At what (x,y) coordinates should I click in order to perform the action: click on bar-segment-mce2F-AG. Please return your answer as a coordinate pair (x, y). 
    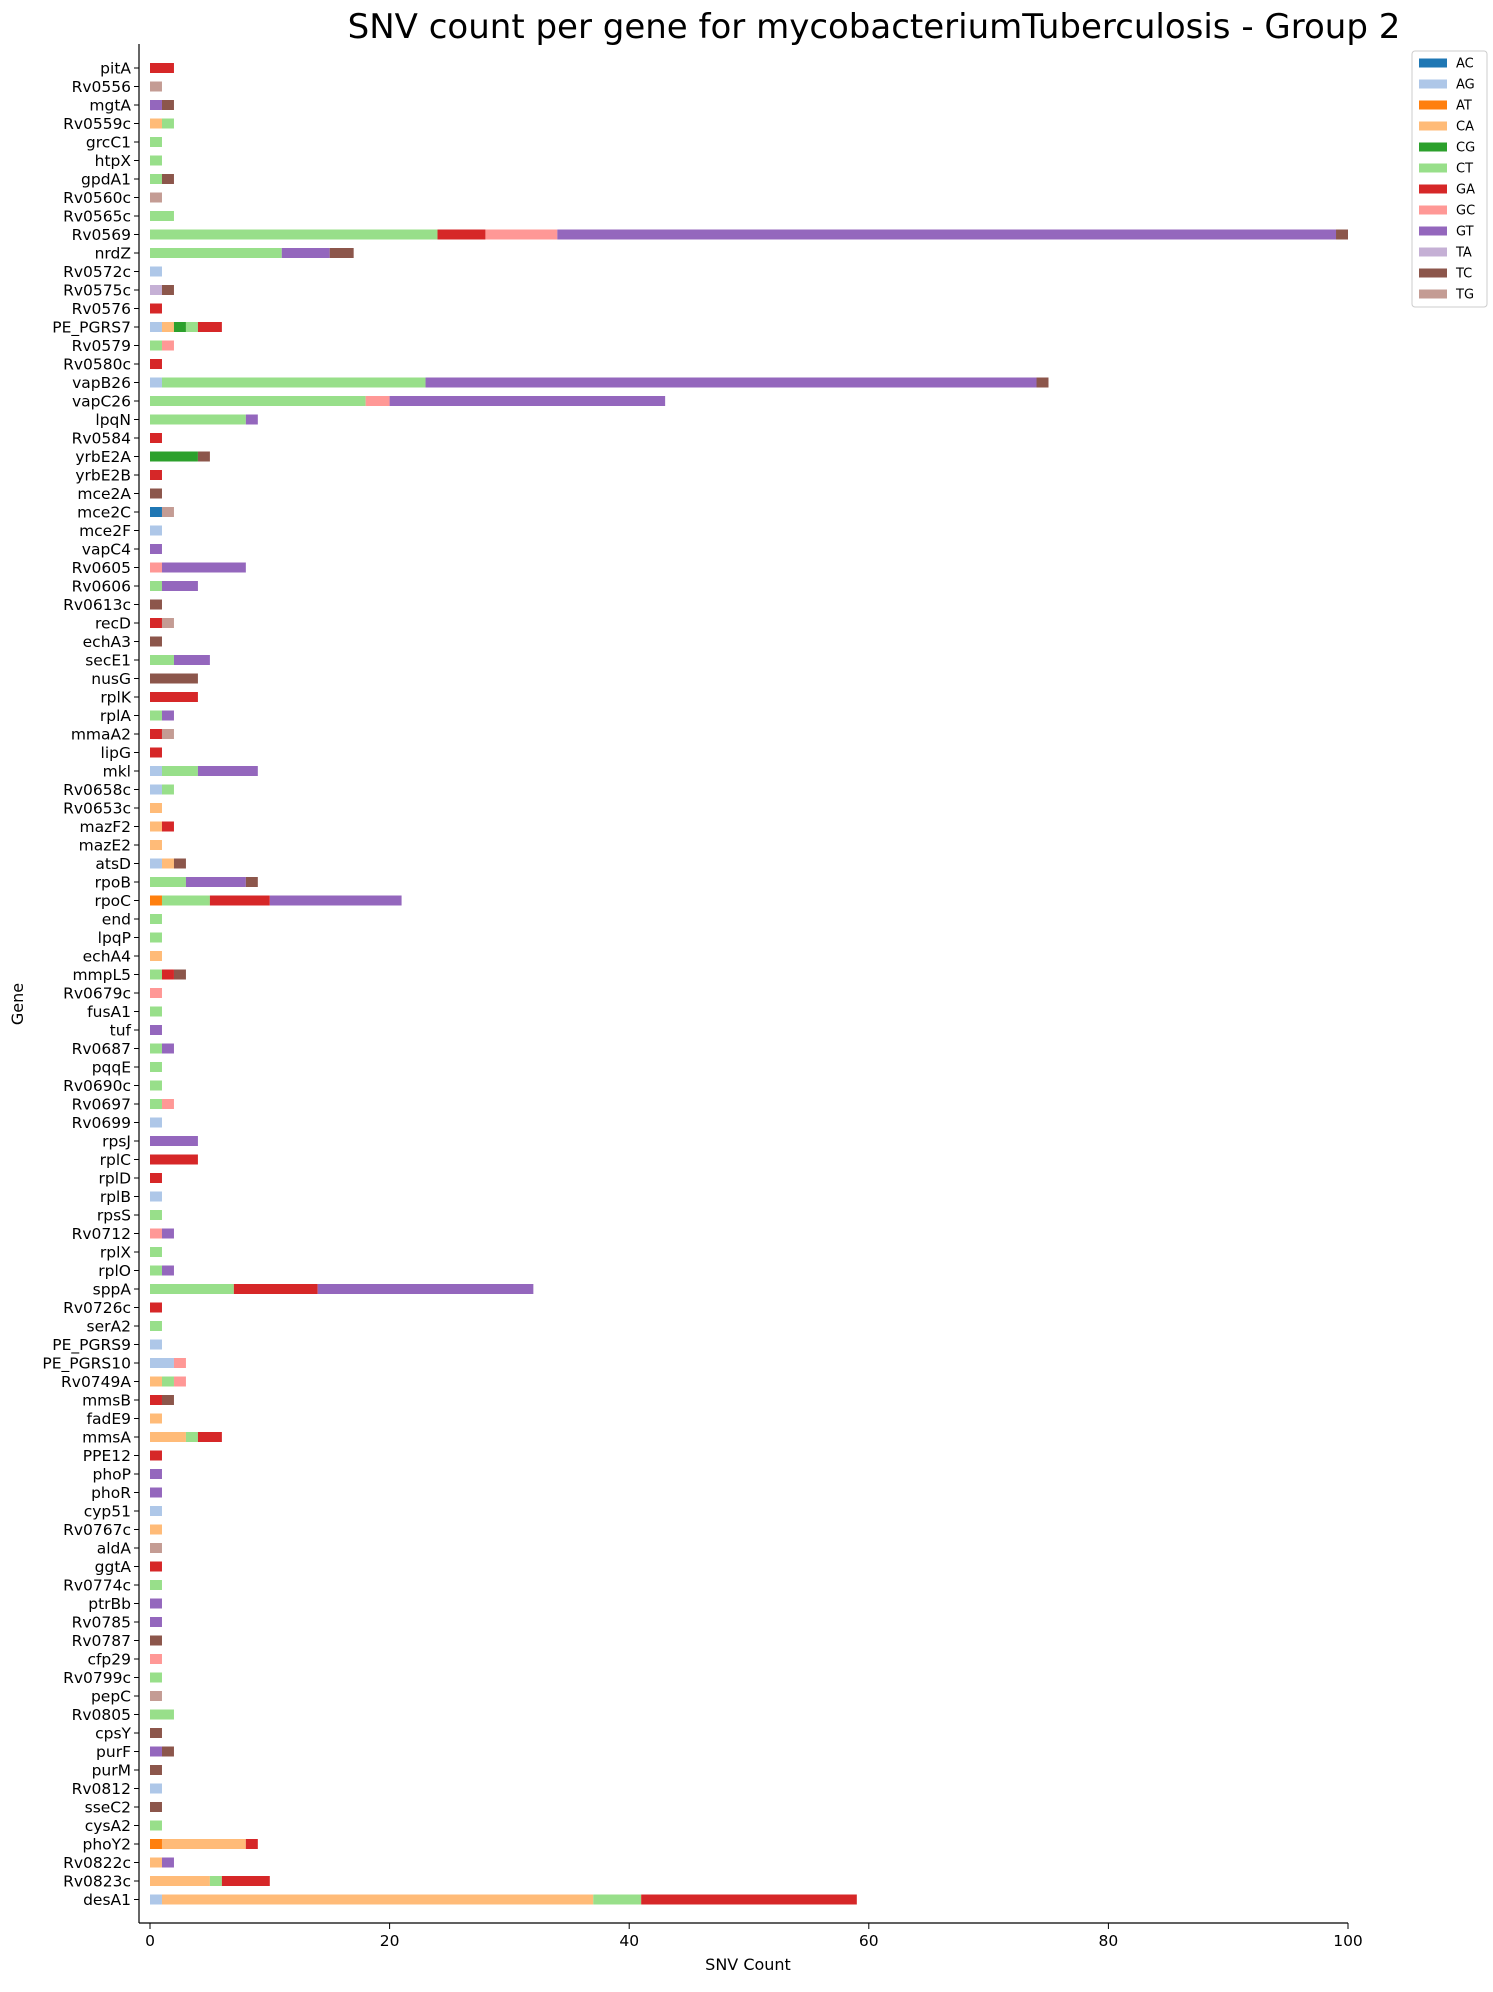
    Looking at the image, I should click on (156, 530).